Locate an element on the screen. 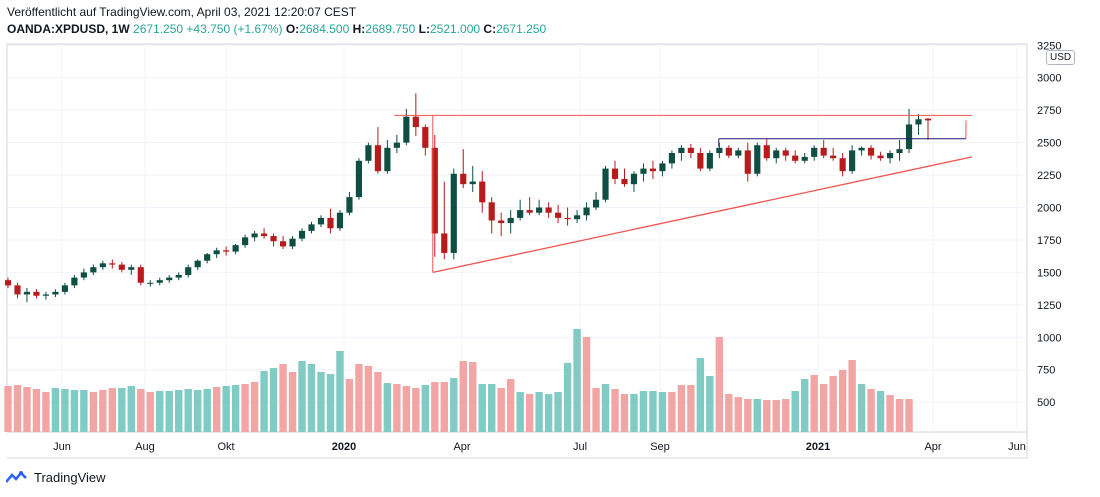 Image resolution: width=1100 pixels, height=497 pixels. time-tick-label: Jun is located at coordinates (1017, 447).